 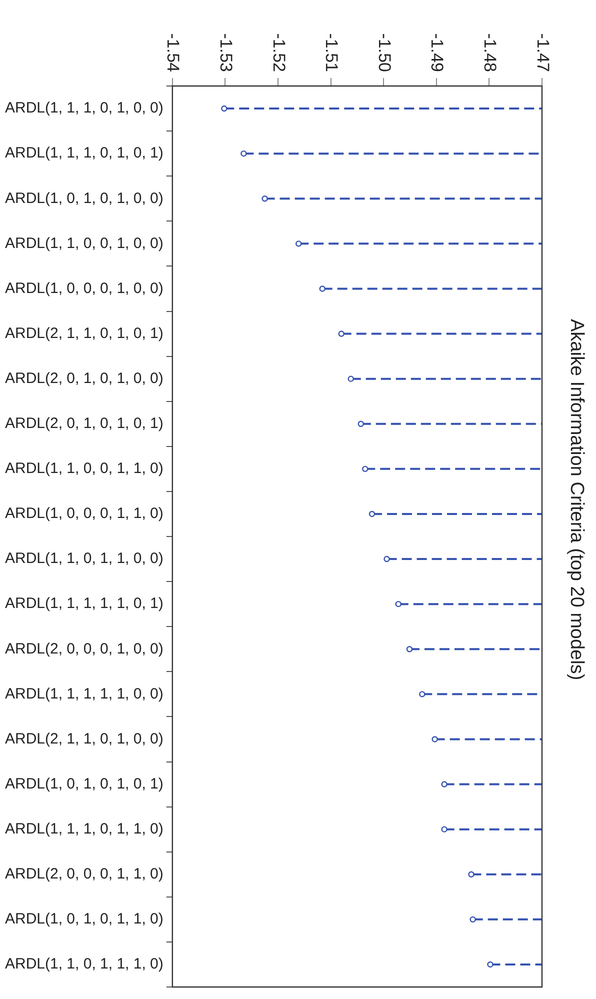 I want to click on y-tick-label: ARDL(1, 0, 0, 0, 1, 1, 0), so click(x=84, y=513).